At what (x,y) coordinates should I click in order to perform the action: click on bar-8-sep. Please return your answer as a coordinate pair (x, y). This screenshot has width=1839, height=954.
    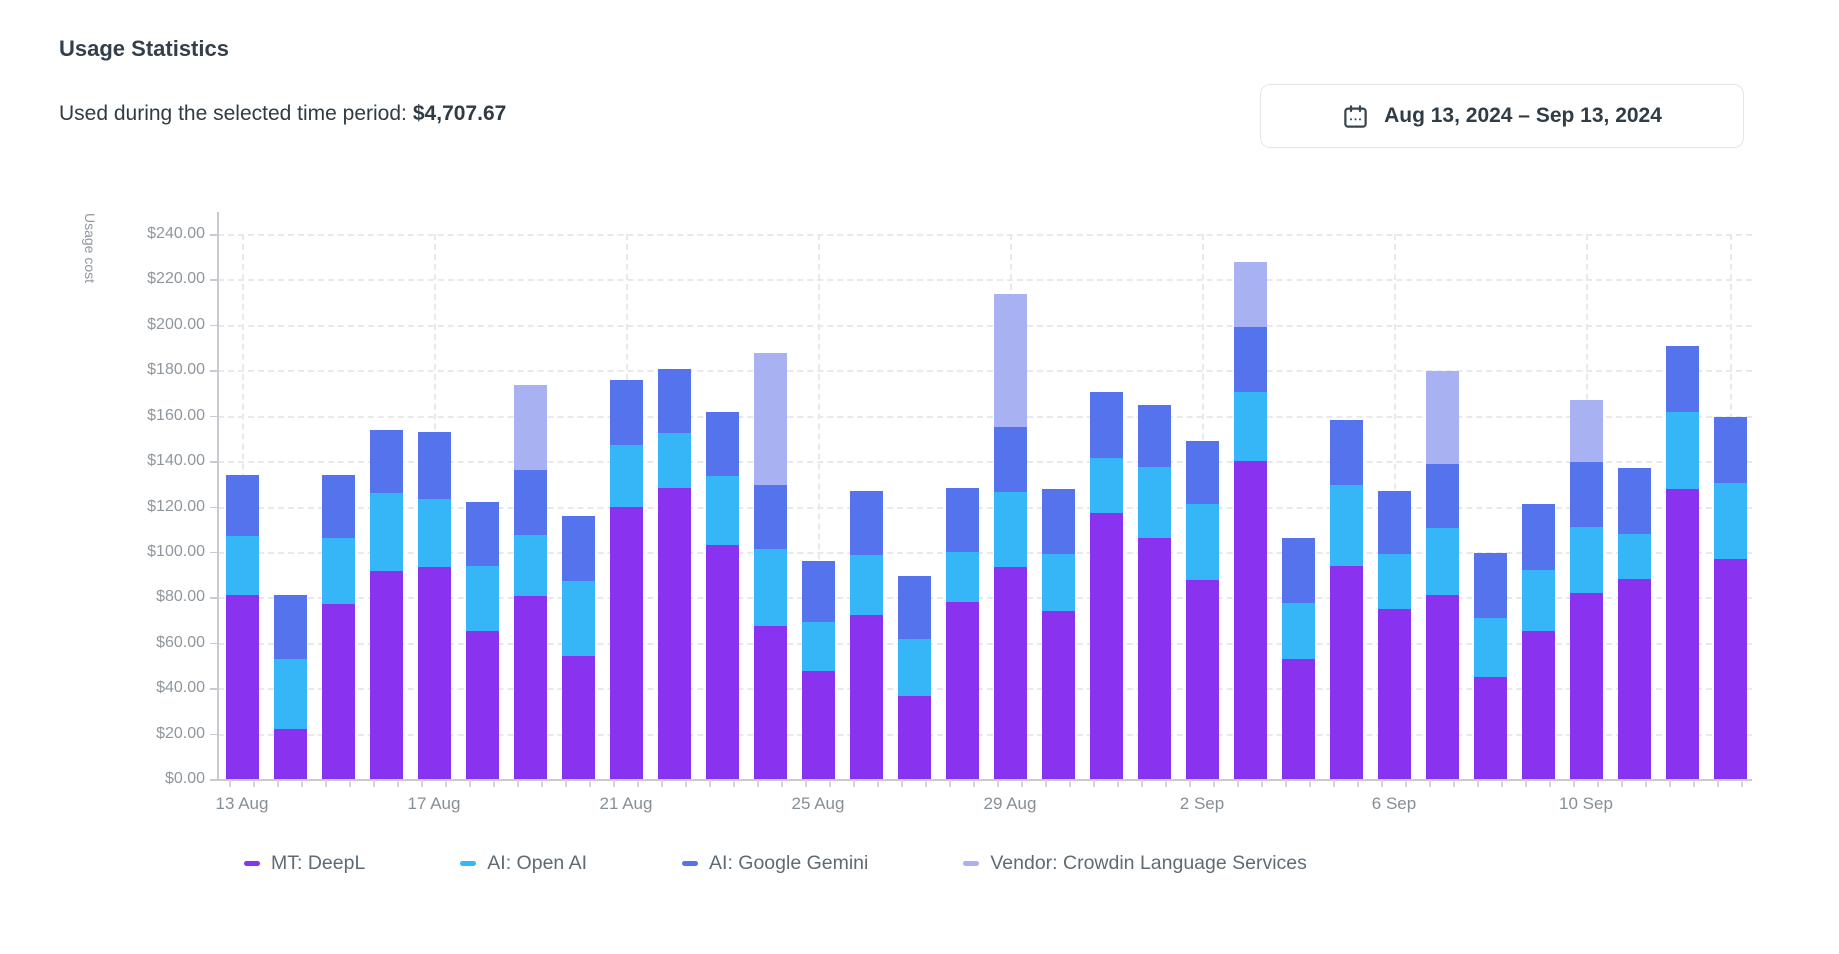
    Looking at the image, I should click on (1490, 666).